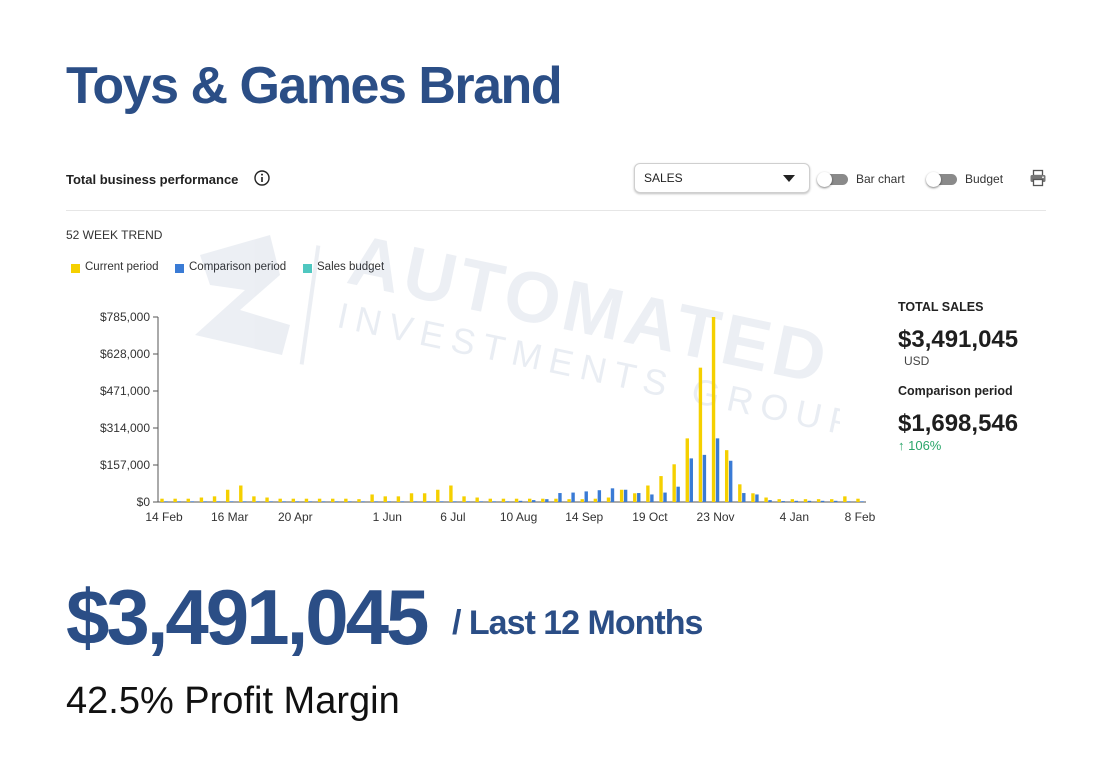 This screenshot has width=1111, height=783. Describe the element at coordinates (942, 179) in the screenshot. I see `toggle-track` at that location.